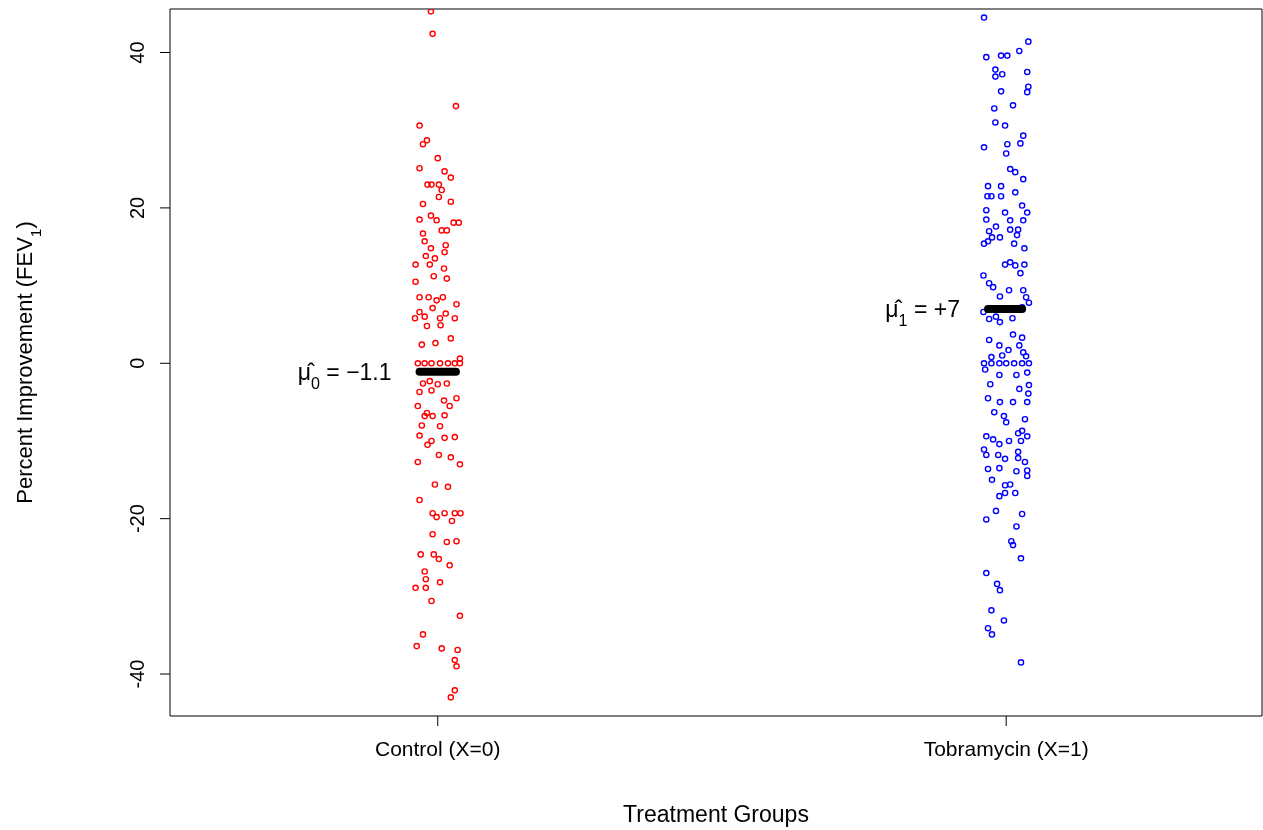 This screenshot has height=830, width=1263. Describe the element at coordinates (923, 312) in the screenshot. I see `annotation: μ̂$_{1}$ = +7` at that location.